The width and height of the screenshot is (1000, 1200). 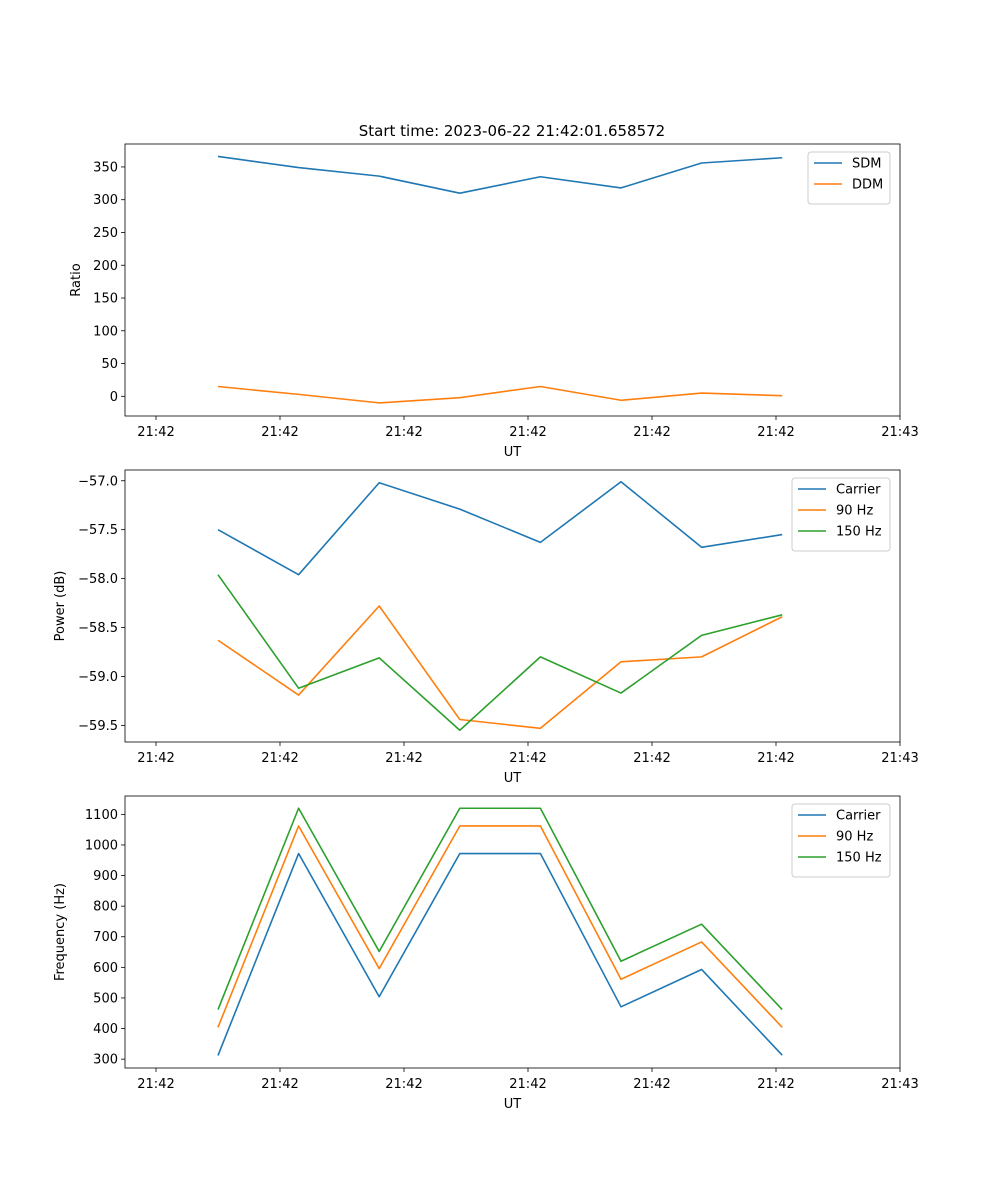 What do you see at coordinates (513, 778) in the screenshot?
I see `power-x-axis-label: UT` at bounding box center [513, 778].